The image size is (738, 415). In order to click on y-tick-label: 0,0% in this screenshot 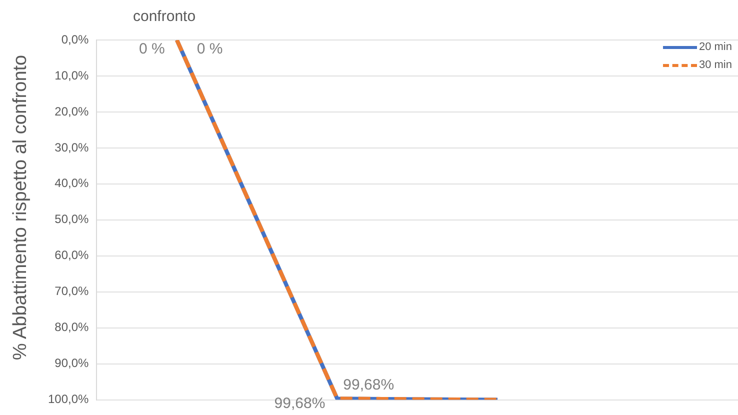, I will do `click(75, 39)`.